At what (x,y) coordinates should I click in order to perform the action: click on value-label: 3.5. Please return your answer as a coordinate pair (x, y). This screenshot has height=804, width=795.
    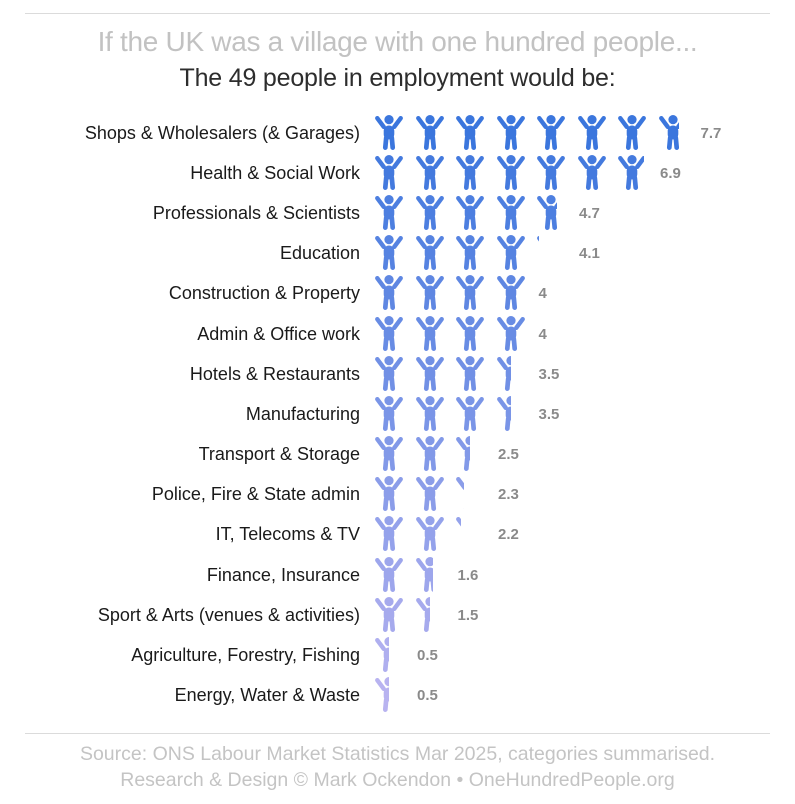
    Looking at the image, I should click on (549, 414).